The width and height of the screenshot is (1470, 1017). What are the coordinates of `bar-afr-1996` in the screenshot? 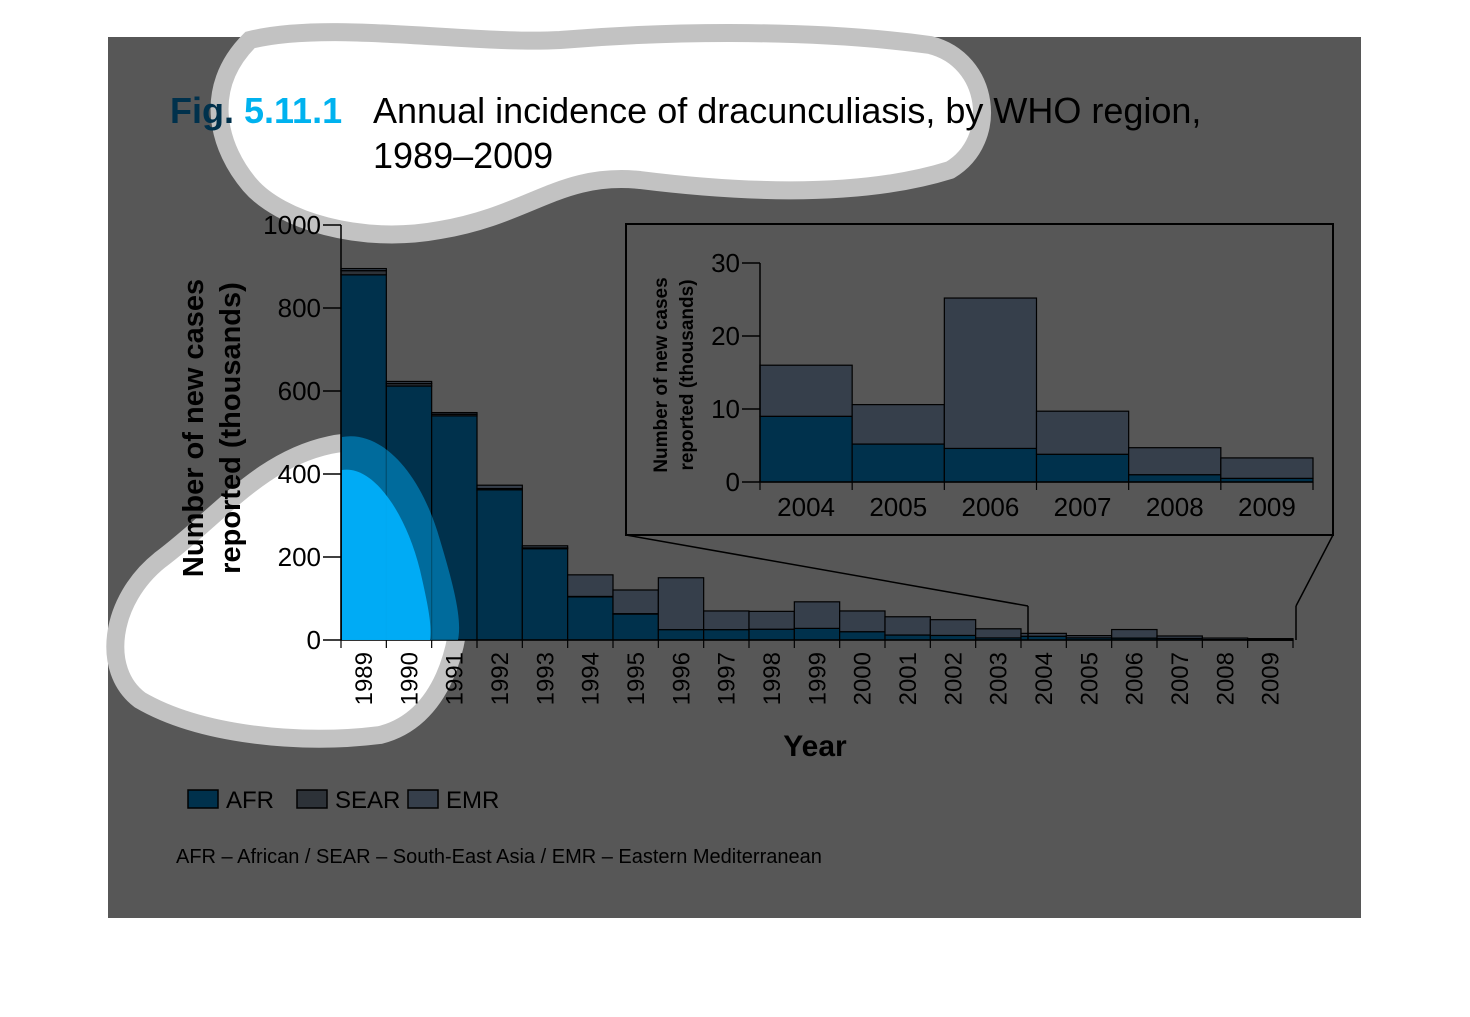 It's located at (681, 635).